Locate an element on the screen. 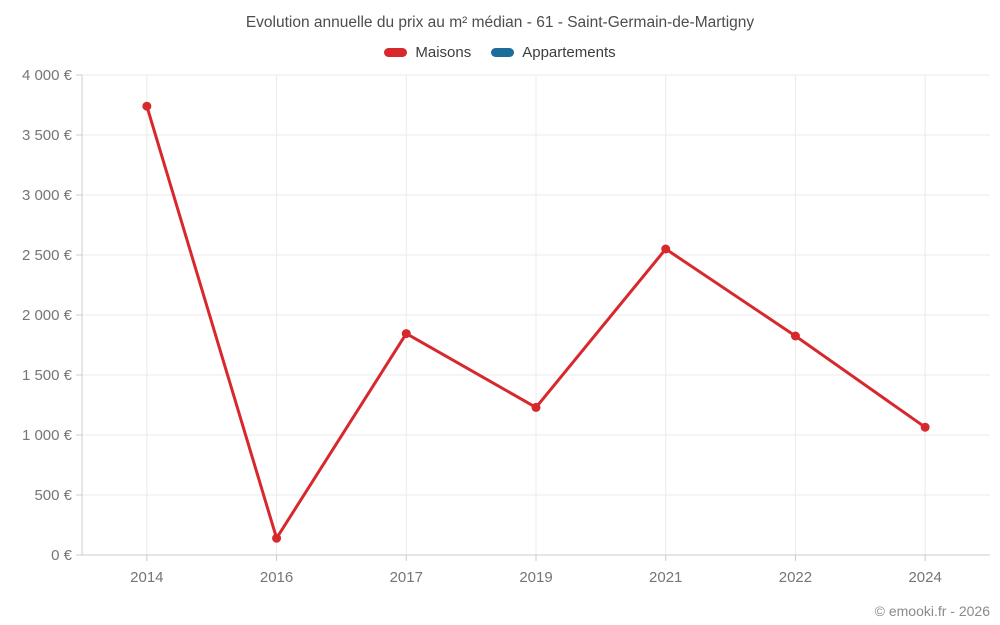  data-point-maisons-2024 is located at coordinates (925, 427).